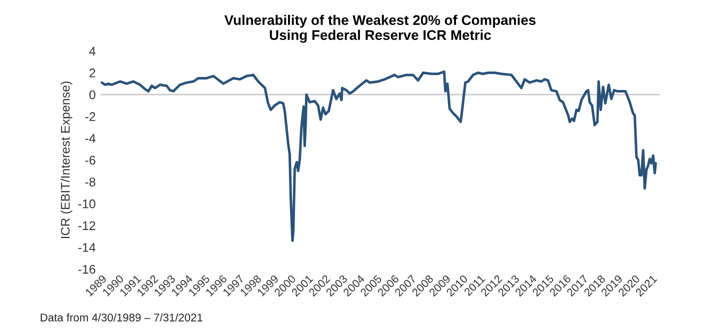 The width and height of the screenshot is (725, 333). Describe the element at coordinates (90, 160) in the screenshot. I see `y-tick-label: -6` at that location.